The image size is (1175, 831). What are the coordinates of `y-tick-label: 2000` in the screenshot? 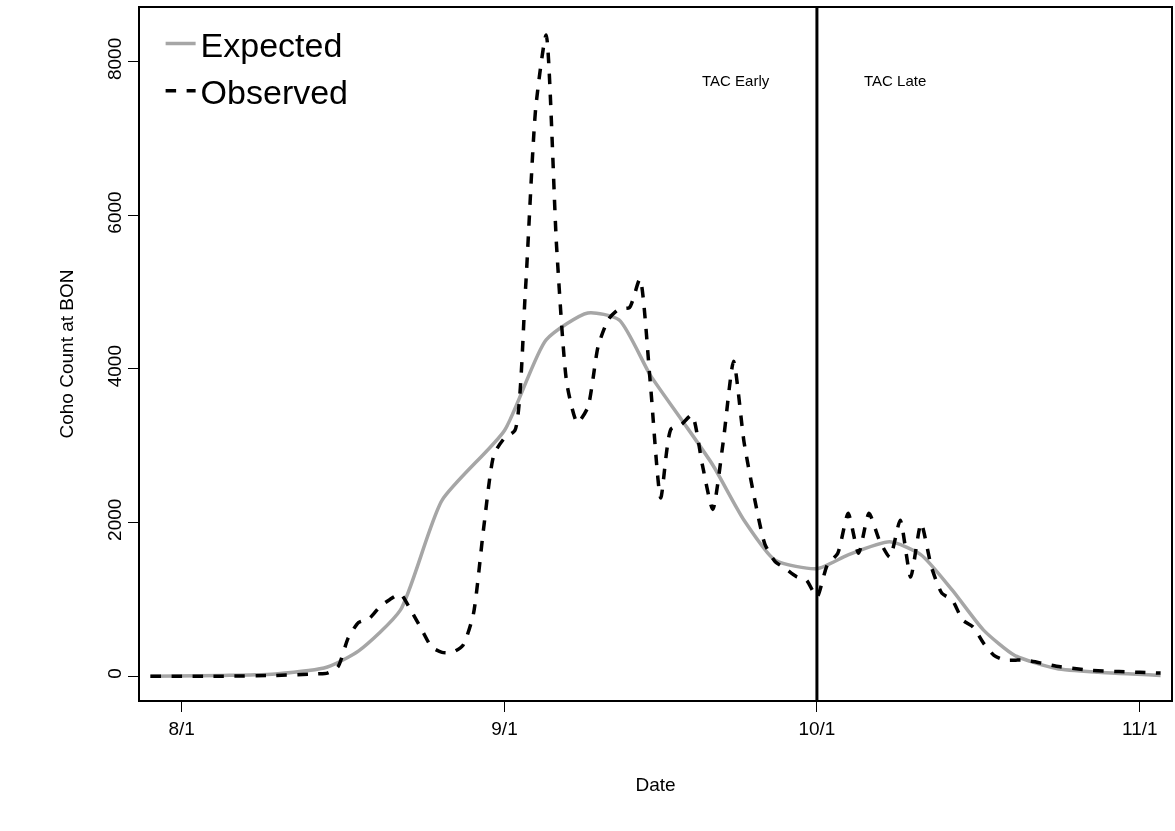 It's located at (114, 519).